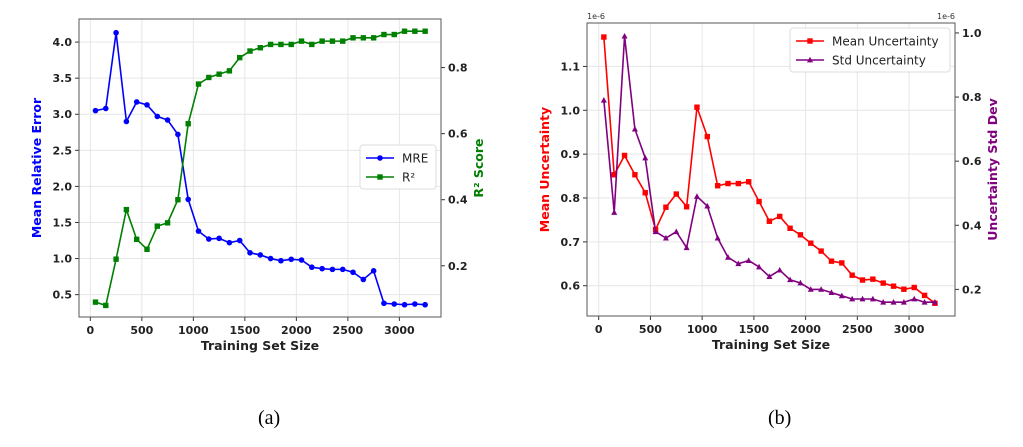 This screenshot has height=447, width=1023. Describe the element at coordinates (36, 167) in the screenshot. I see `y-axis-label: Mean Relative Error` at that location.